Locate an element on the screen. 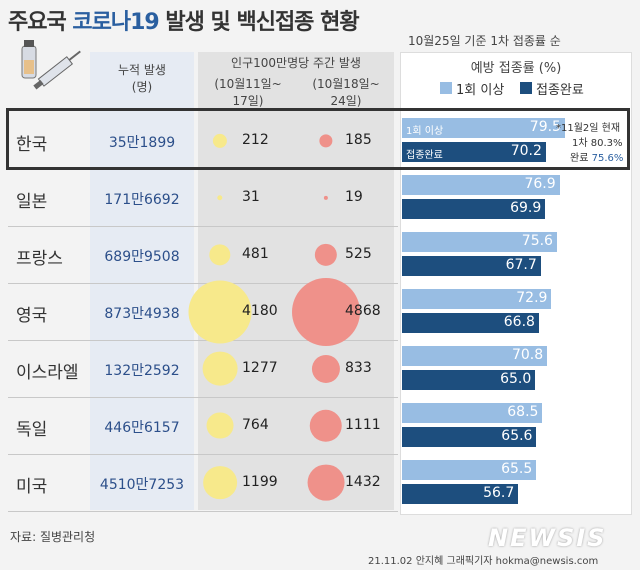  legend-full-label: 접종완료 is located at coordinates (560, 90).